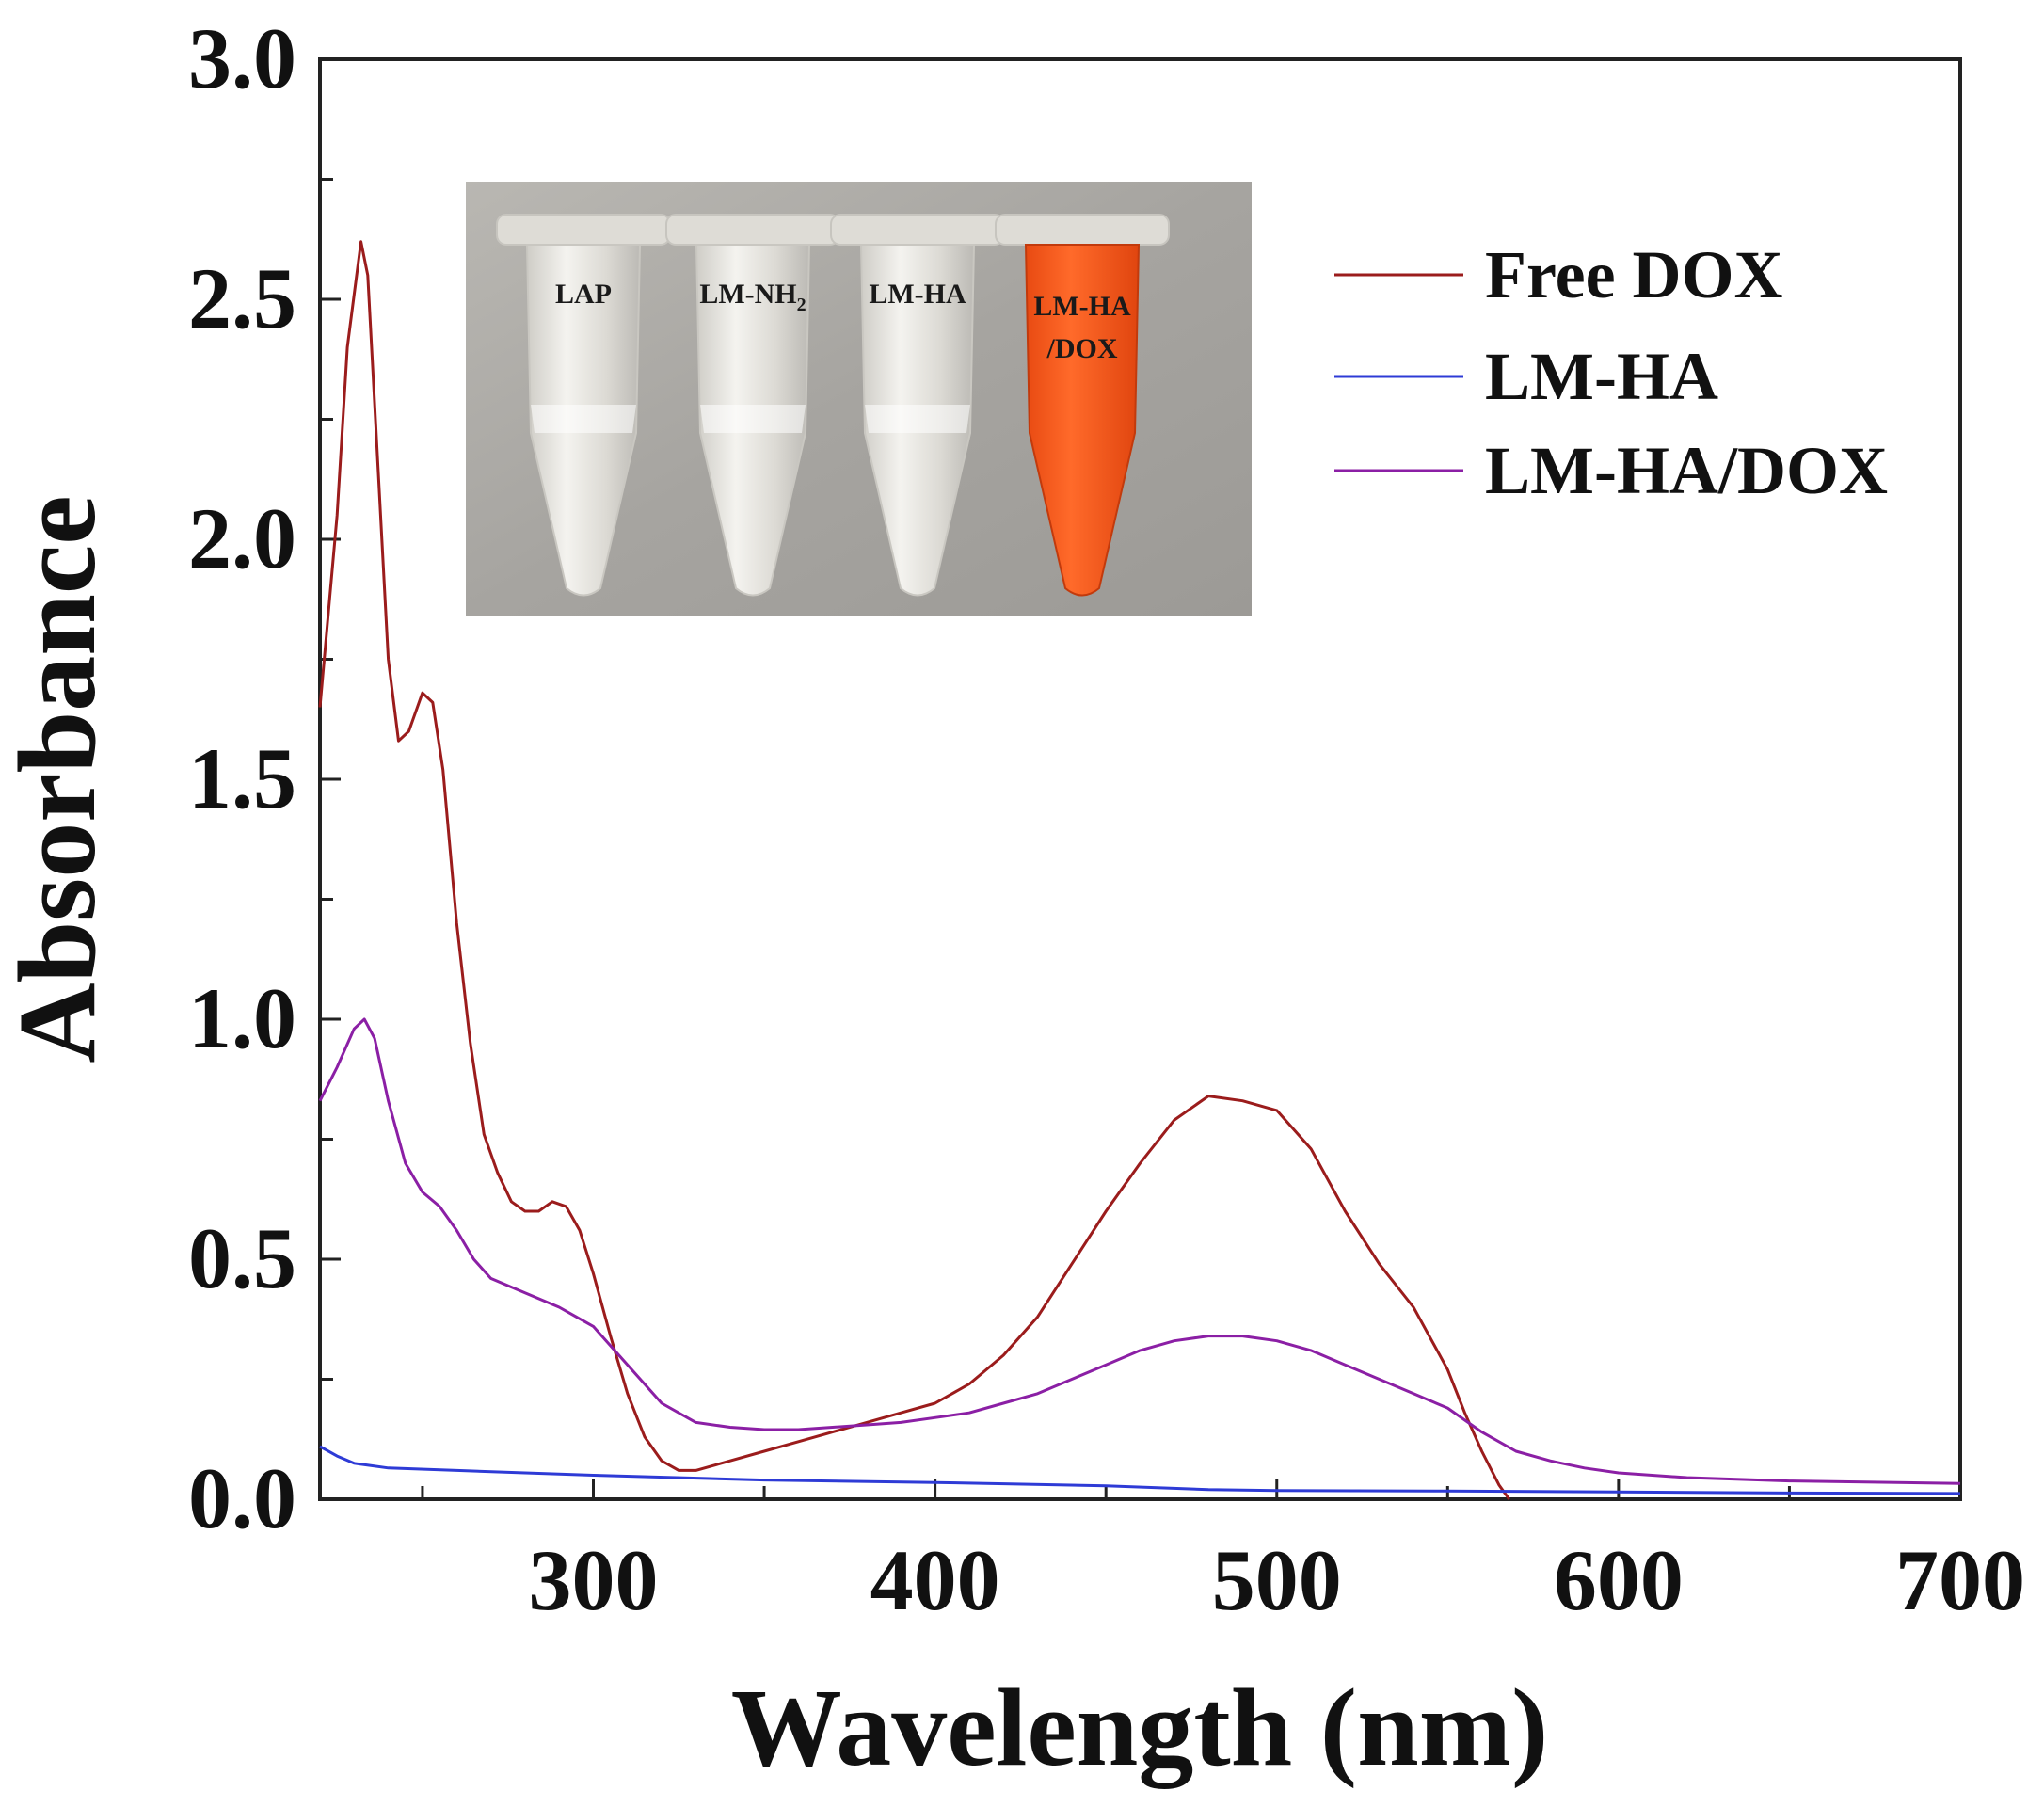 The image size is (2044, 1807). I want to click on tube-2: LM-NH2, so click(752, 405).